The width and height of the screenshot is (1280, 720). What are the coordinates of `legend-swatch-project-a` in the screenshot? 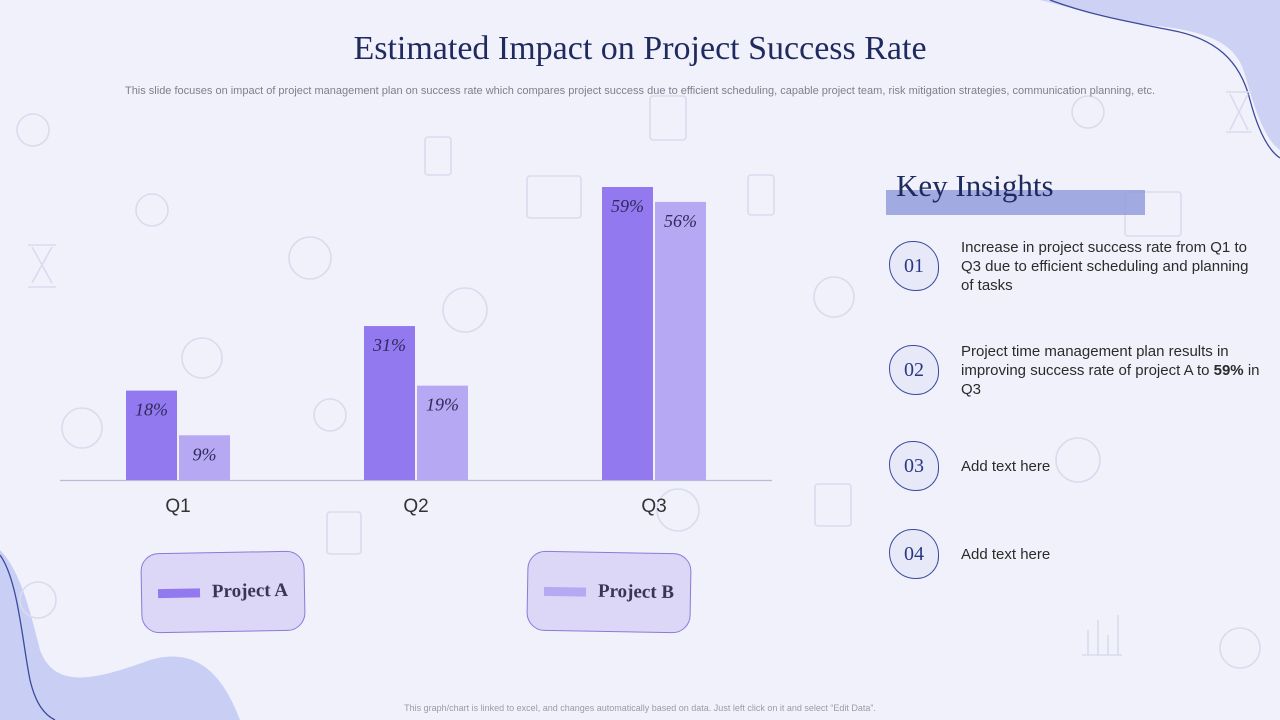 It's located at (179, 592).